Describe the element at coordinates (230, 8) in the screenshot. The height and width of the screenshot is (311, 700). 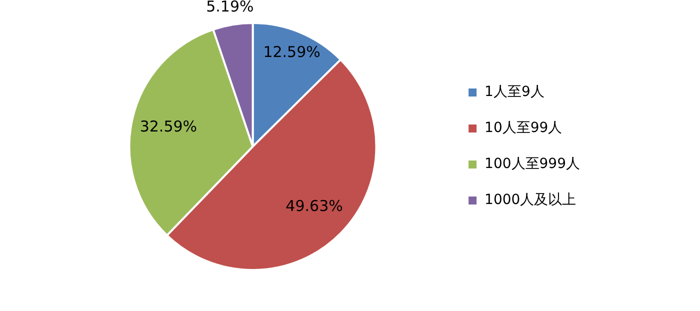
I see `data-label: 5.19%` at that location.